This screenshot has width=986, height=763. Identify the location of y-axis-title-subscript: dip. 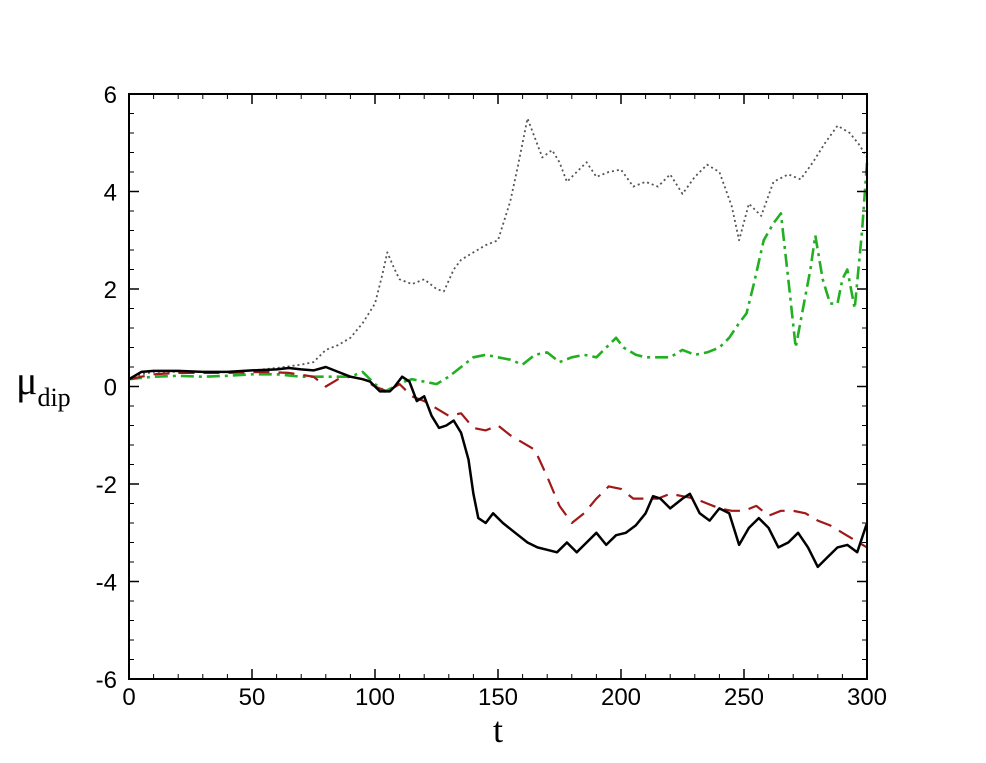
(53, 397).